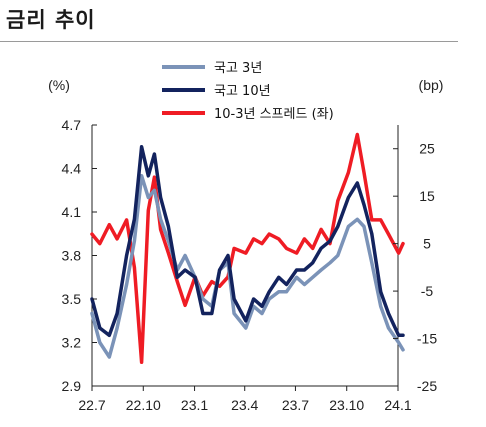 The width and height of the screenshot is (486, 427). Describe the element at coordinates (427, 339) in the screenshot. I see `right-axis-tick-label: -15` at that location.